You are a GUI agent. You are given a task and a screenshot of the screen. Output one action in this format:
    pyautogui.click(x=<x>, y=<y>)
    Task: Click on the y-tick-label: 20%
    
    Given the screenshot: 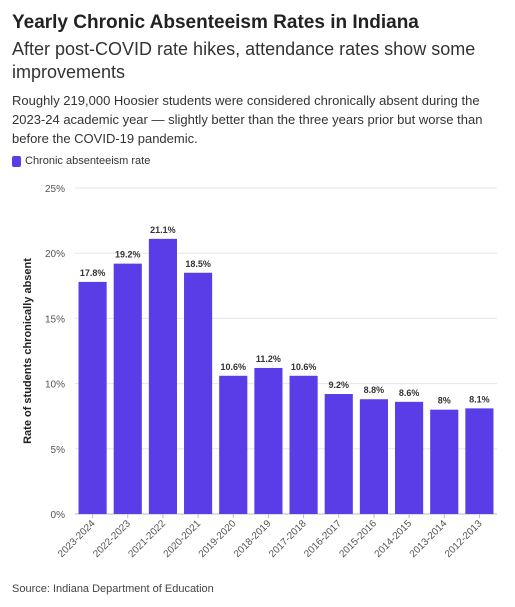 What is the action you would take?
    pyautogui.click(x=55, y=254)
    